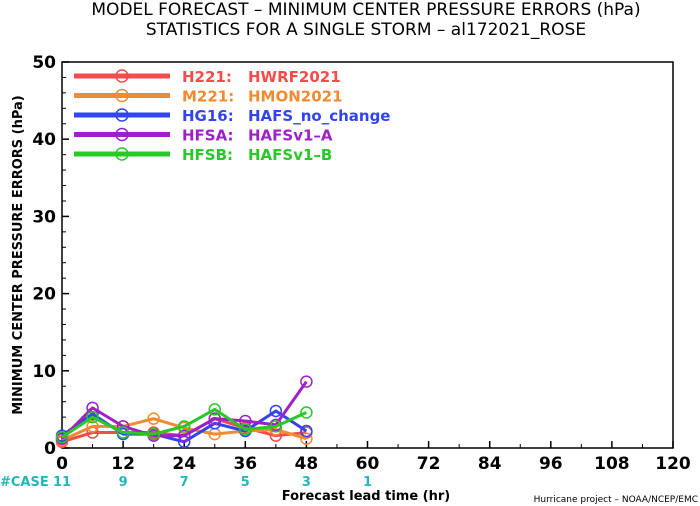 The image size is (700, 506). I want to click on x-tick-label: 0, so click(62, 464).